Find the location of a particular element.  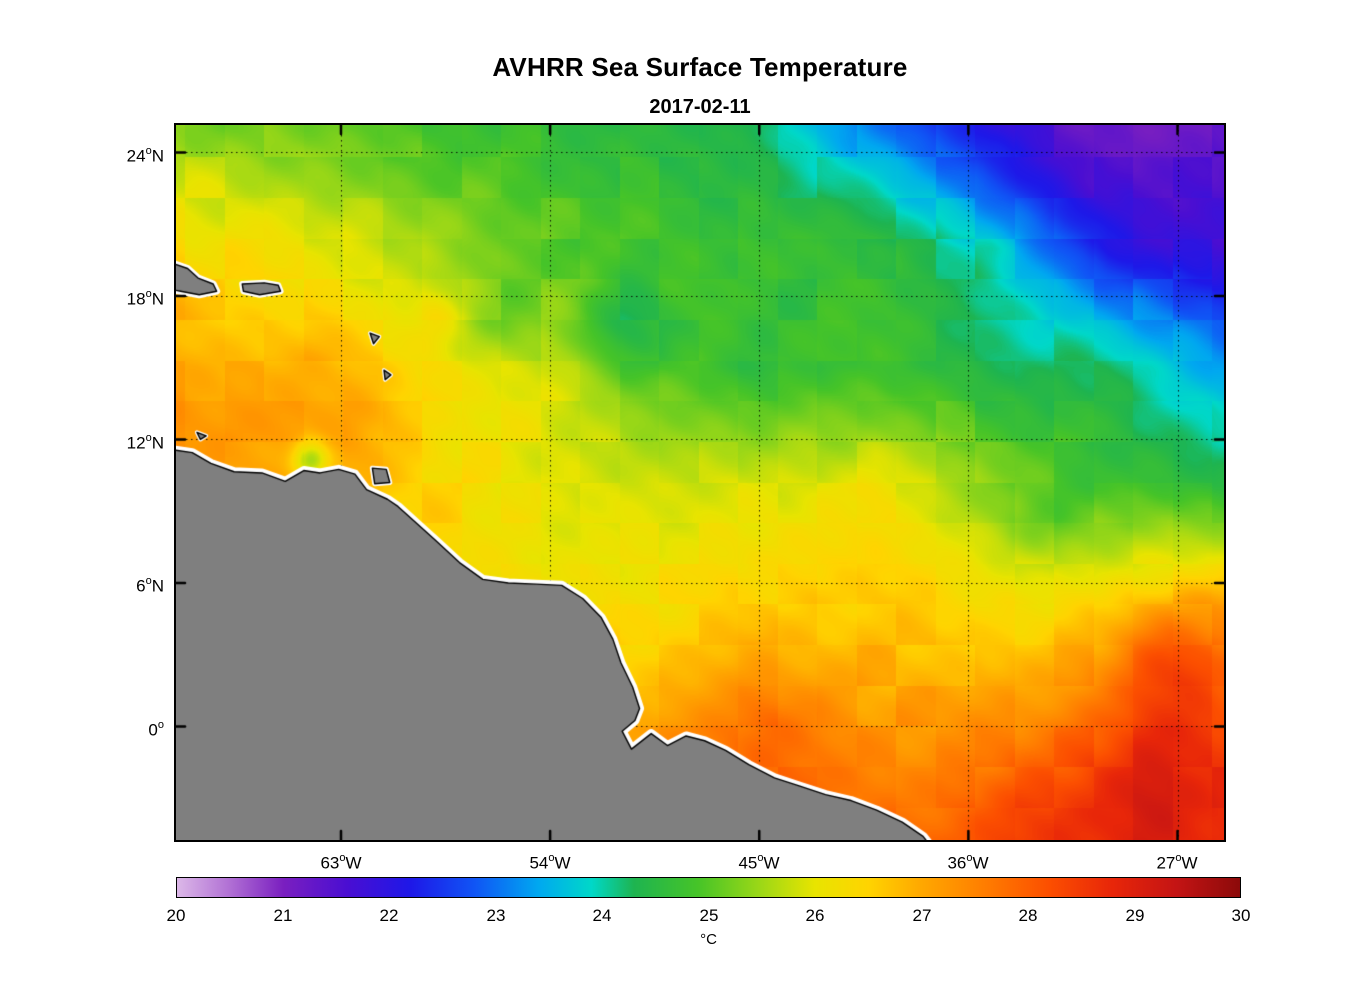

colorbar-tick-23: 23 is located at coordinates (496, 915).